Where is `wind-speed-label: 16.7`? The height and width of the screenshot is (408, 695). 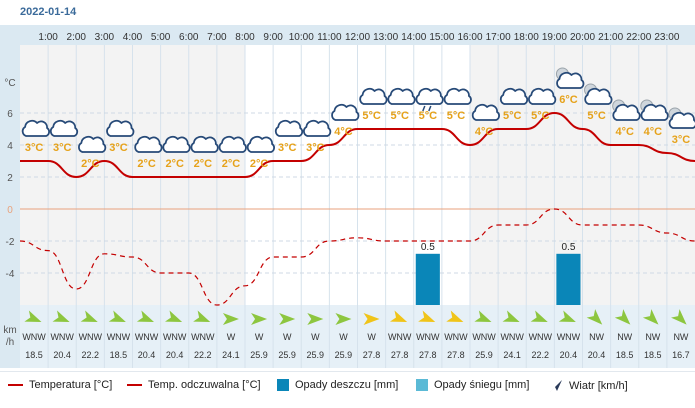
wind-speed-label: 16.7 is located at coordinates (681, 355).